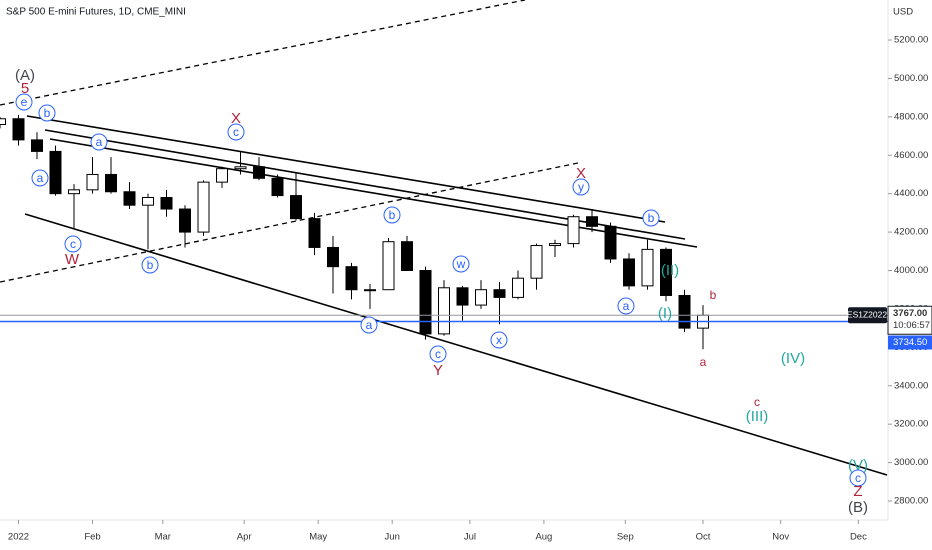 The height and width of the screenshot is (550, 932). I want to click on wave-label: e, so click(24, 102).